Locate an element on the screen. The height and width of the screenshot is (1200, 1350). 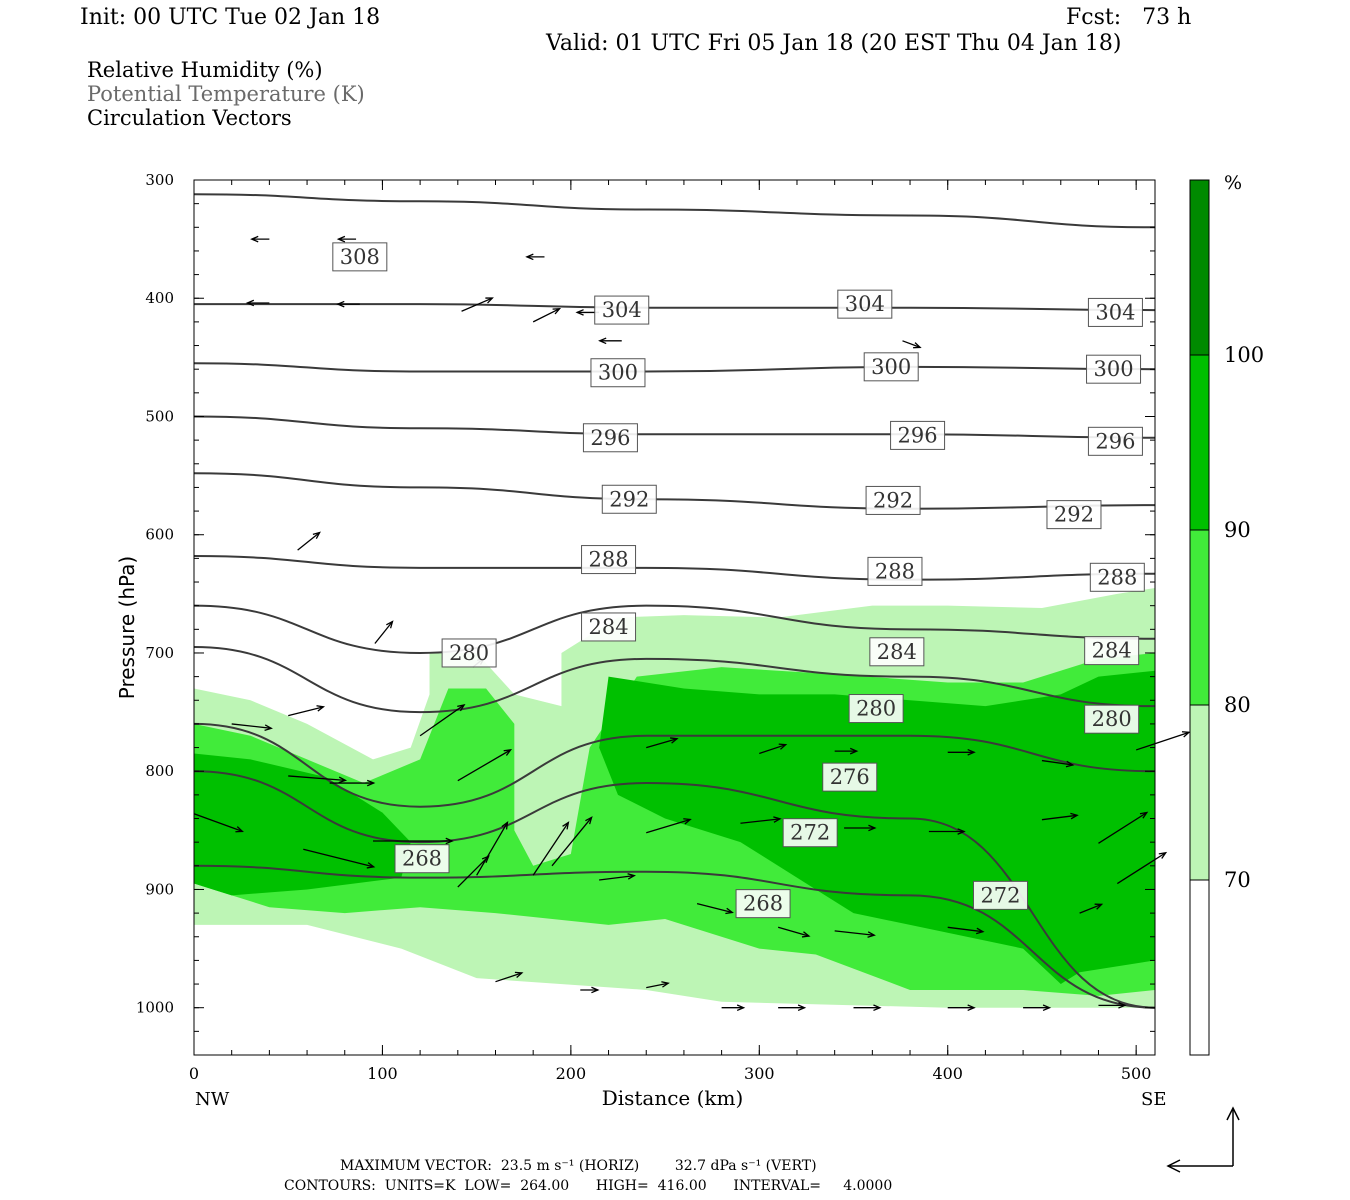
reference-vector-icon is located at coordinates (1203, 1139).